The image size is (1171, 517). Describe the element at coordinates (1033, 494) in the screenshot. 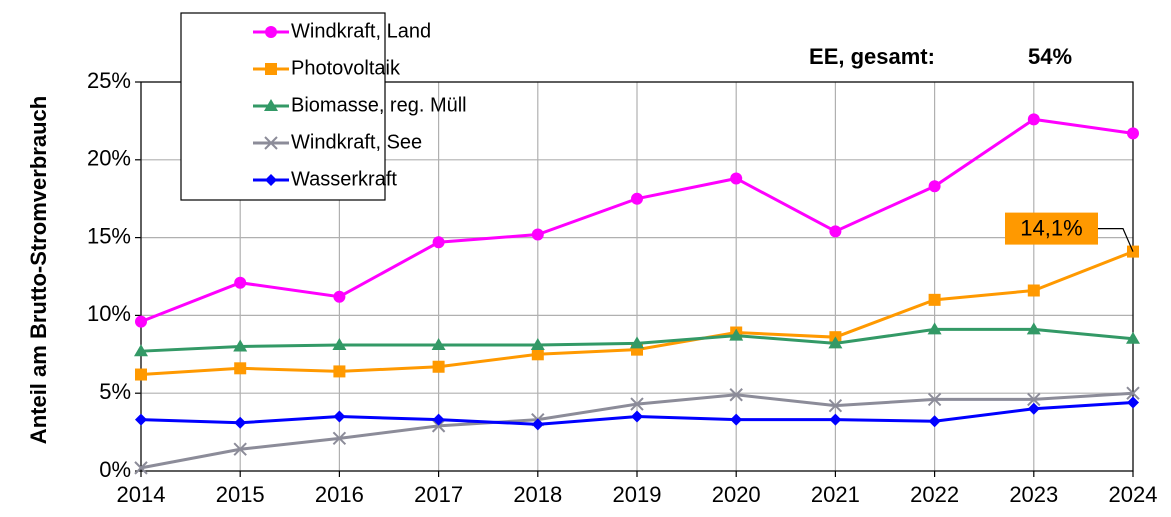

I see `x-tick-label: 2023` at that location.